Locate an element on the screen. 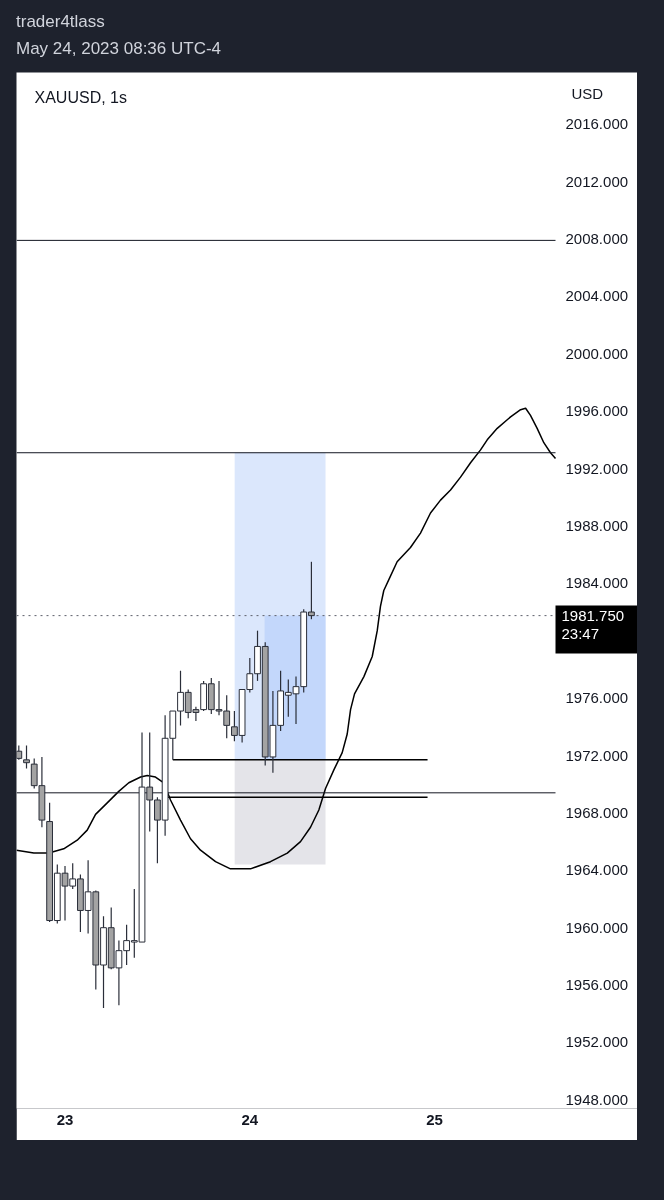 The image size is (664, 1200). y-tick-label: 1992.000 is located at coordinates (597, 468).